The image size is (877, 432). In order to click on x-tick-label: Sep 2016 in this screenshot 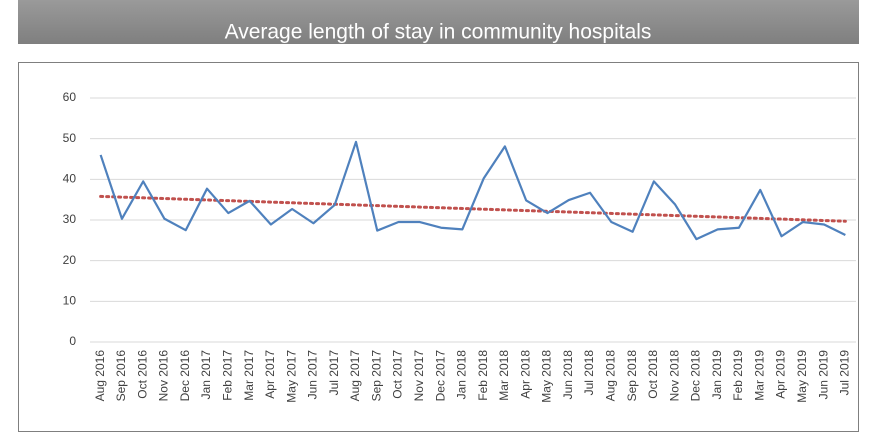, I will do `click(121, 376)`.